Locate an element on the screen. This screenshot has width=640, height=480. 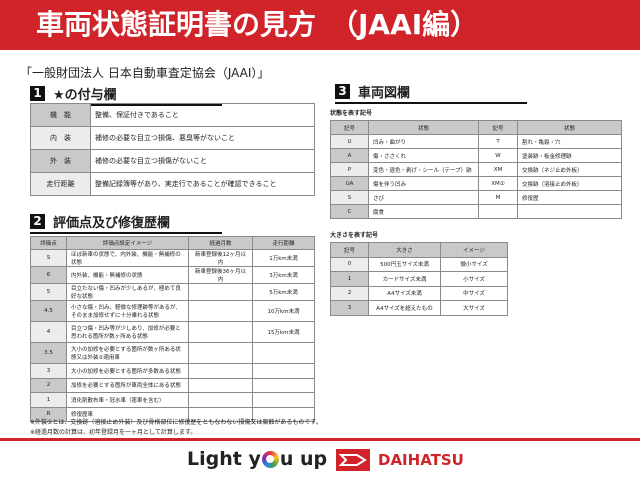
table-cell: 消化剤散布車・冠水車（雹車を含む） is located at coordinates (127, 400).